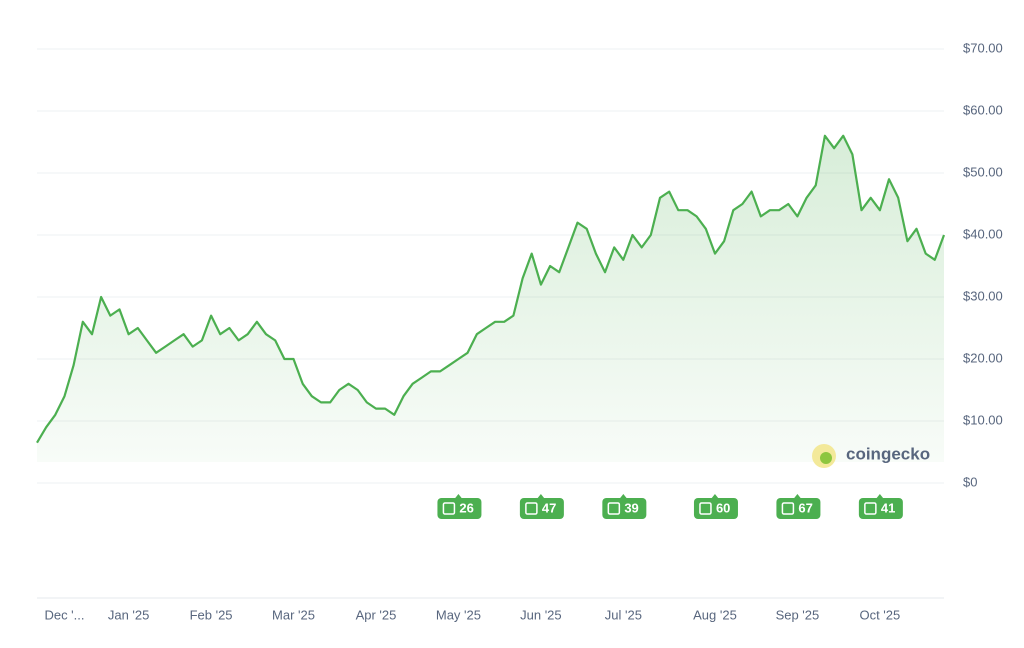  I want to click on x-tick-label: Jul '25, so click(623, 614).